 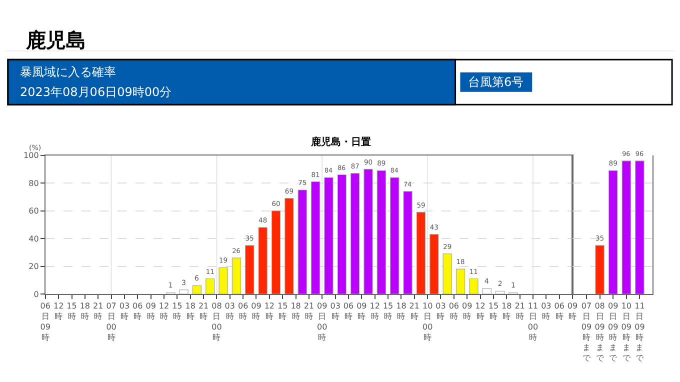 I want to click on text: 暴風域に入る確率, so click(x=68, y=72).